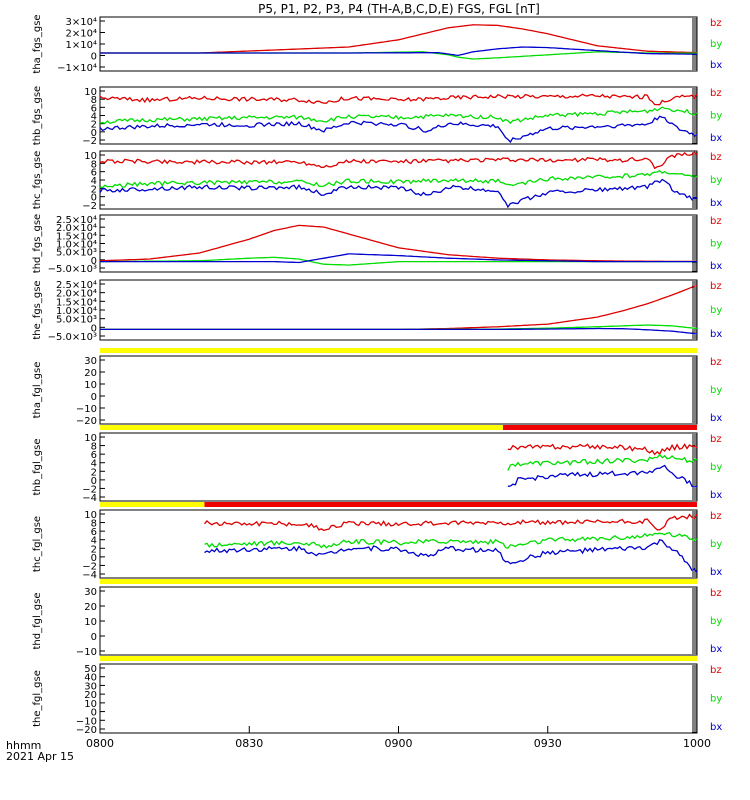 This screenshot has width=750, height=800. Describe the element at coordinates (37, 43) in the screenshot. I see `y-axis-label: tha_fgs_gse` at that location.